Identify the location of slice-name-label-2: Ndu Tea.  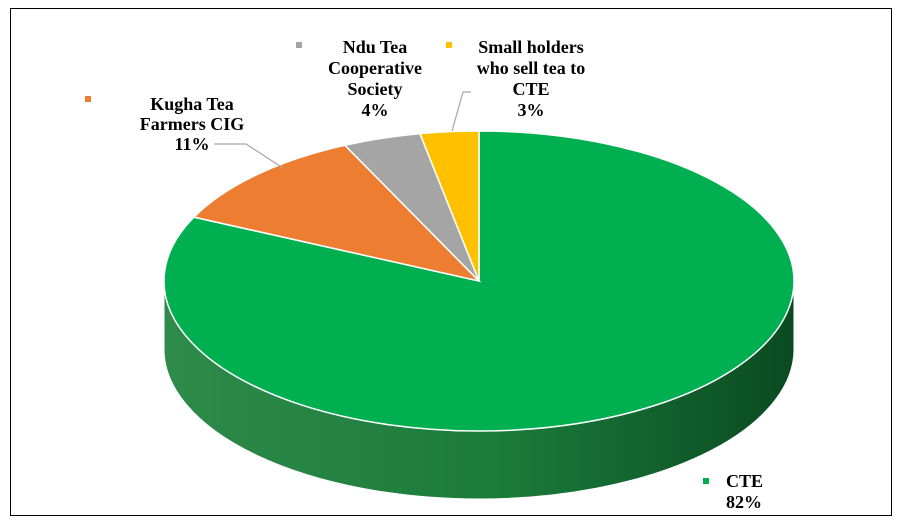
(375, 47).